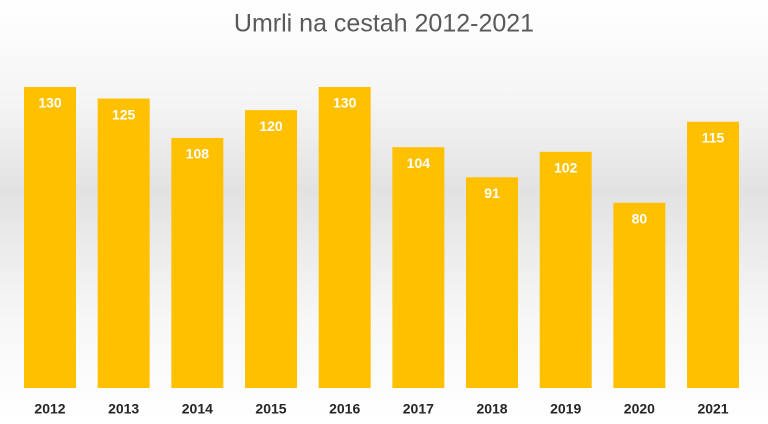 The height and width of the screenshot is (424, 768). Describe the element at coordinates (271, 126) in the screenshot. I see `data-label: 120` at that location.